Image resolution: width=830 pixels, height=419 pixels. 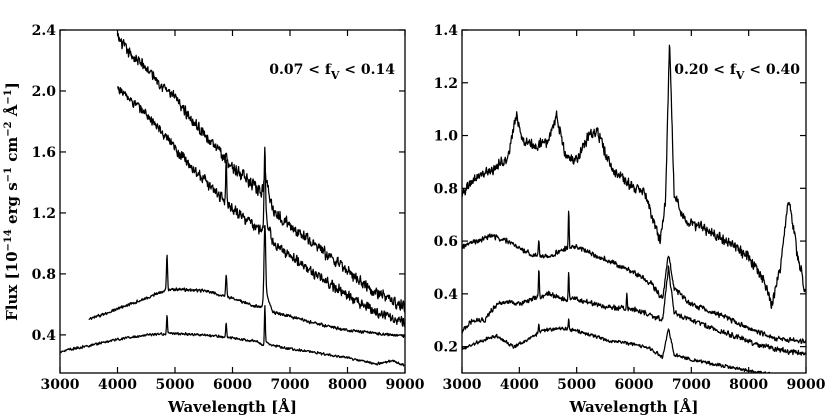 What do you see at coordinates (446, 348) in the screenshot?
I see `y-tick-label: 0.2` at bounding box center [446, 348].